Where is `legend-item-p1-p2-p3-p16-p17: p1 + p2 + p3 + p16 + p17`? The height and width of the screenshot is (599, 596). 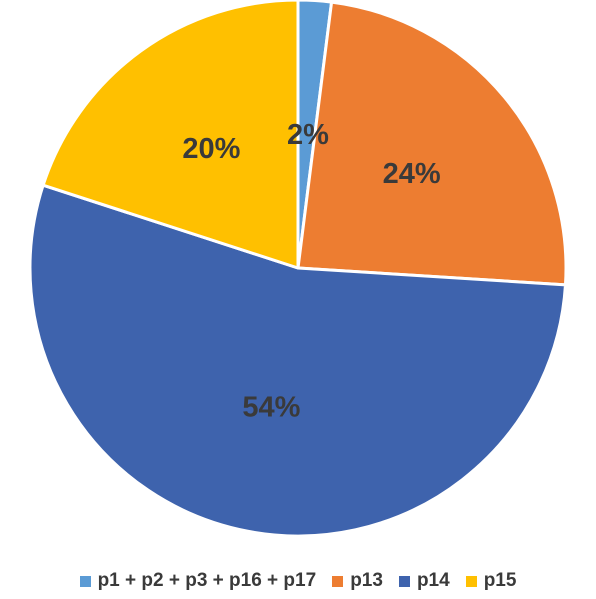 legend-item-p1-p2-p3-p16-p17: p1 + p2 + p3 + p16 + p17 is located at coordinates (198, 581).